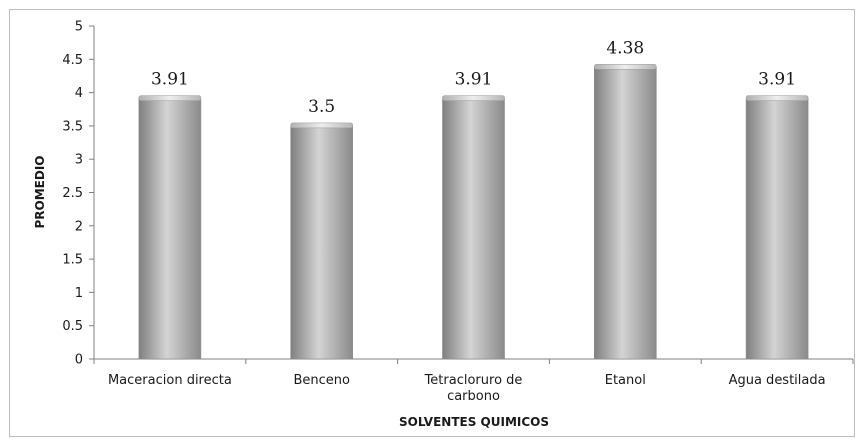 This screenshot has width=864, height=443. I want to click on category-label-line: Etanol, so click(625, 380).